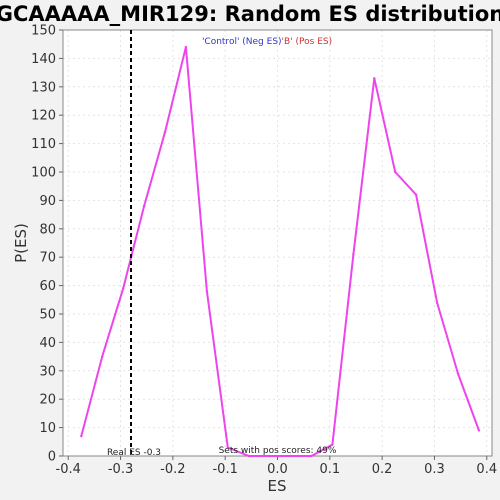 The height and width of the screenshot is (500, 500). What do you see at coordinates (43, 87) in the screenshot?
I see `y-tick-label: 130` at bounding box center [43, 87].